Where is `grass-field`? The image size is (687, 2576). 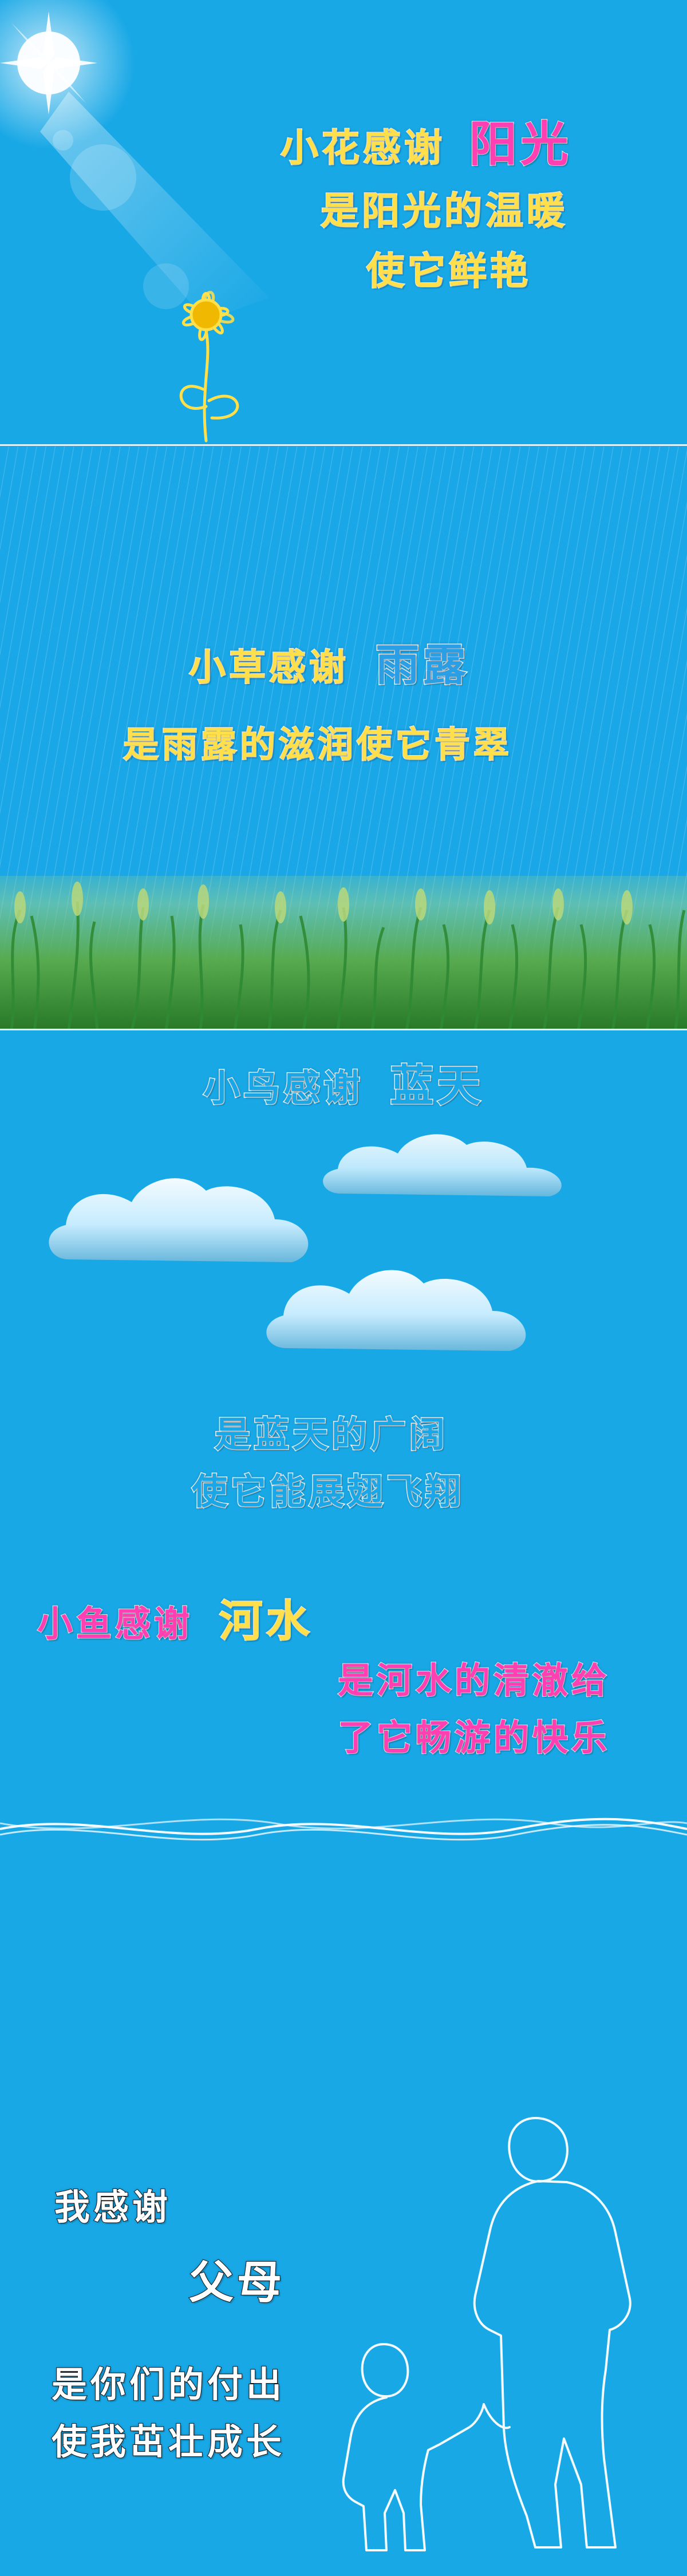 grass-field is located at coordinates (343, 953).